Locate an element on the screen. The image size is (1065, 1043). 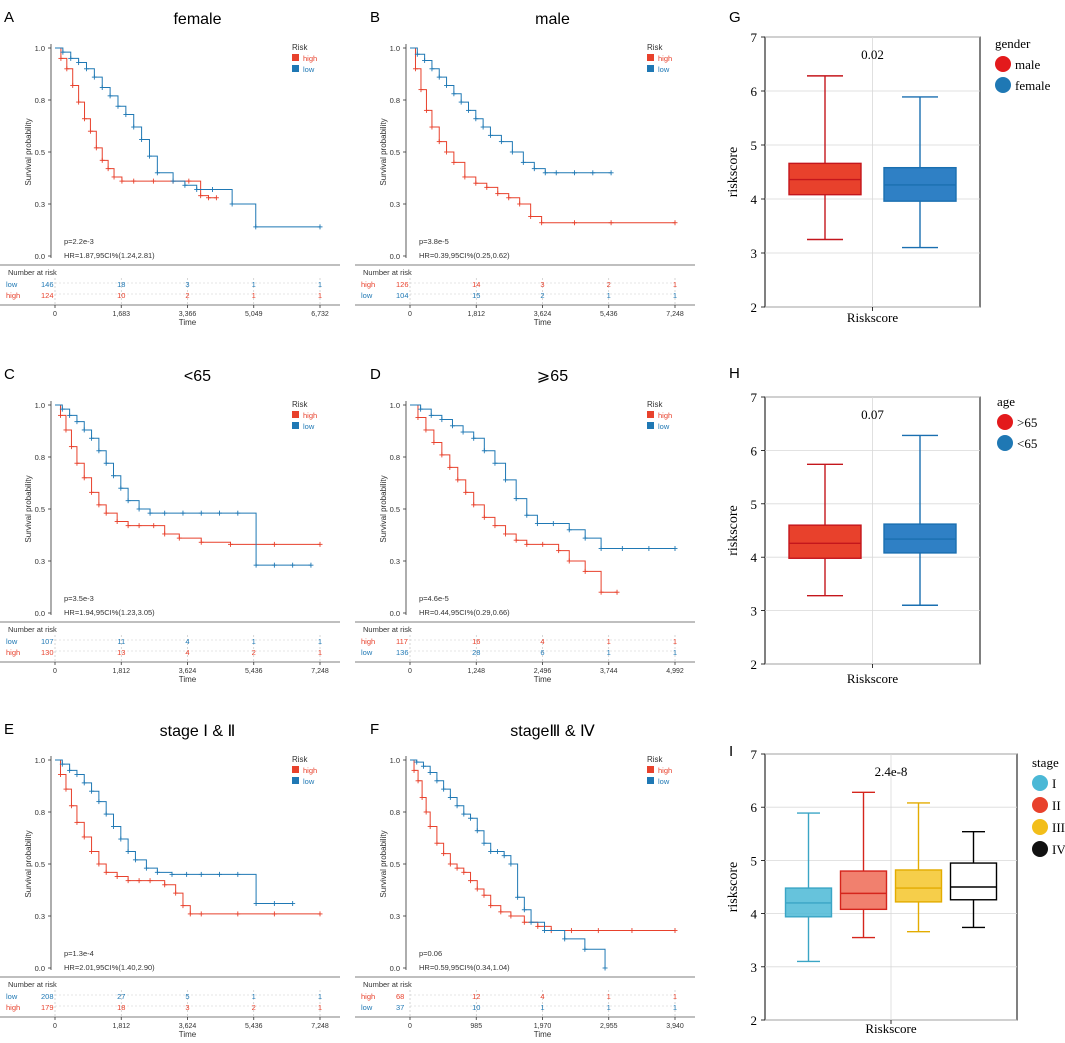
legend-swatch-low is located at coordinates (295, 425).